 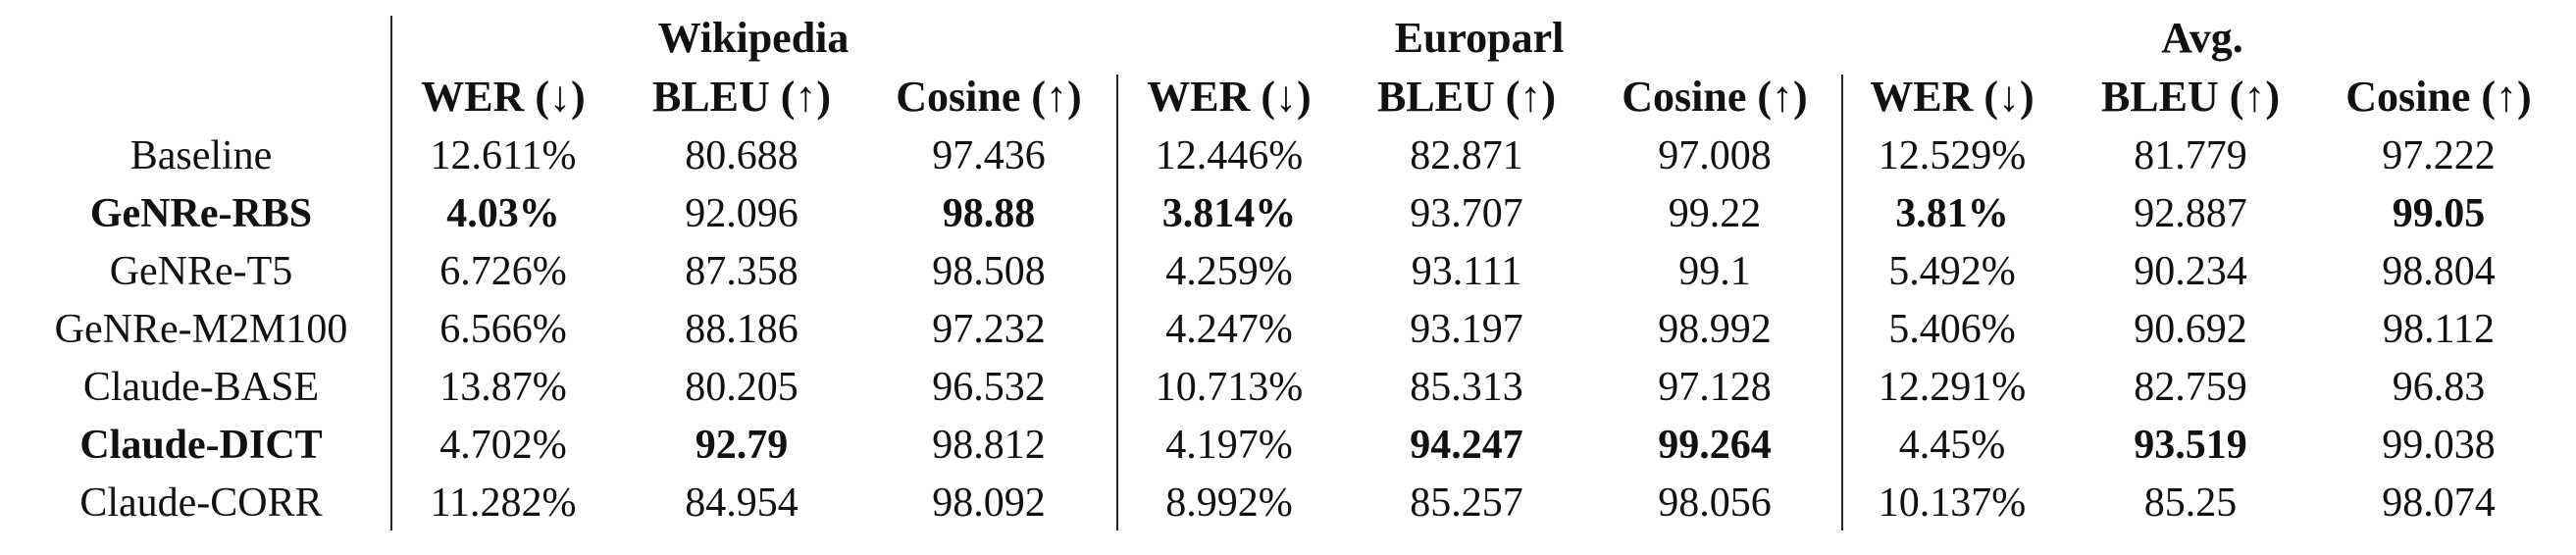 What do you see at coordinates (1466, 271) in the screenshot?
I see `cell-europarl-bleu: 93.111` at bounding box center [1466, 271].